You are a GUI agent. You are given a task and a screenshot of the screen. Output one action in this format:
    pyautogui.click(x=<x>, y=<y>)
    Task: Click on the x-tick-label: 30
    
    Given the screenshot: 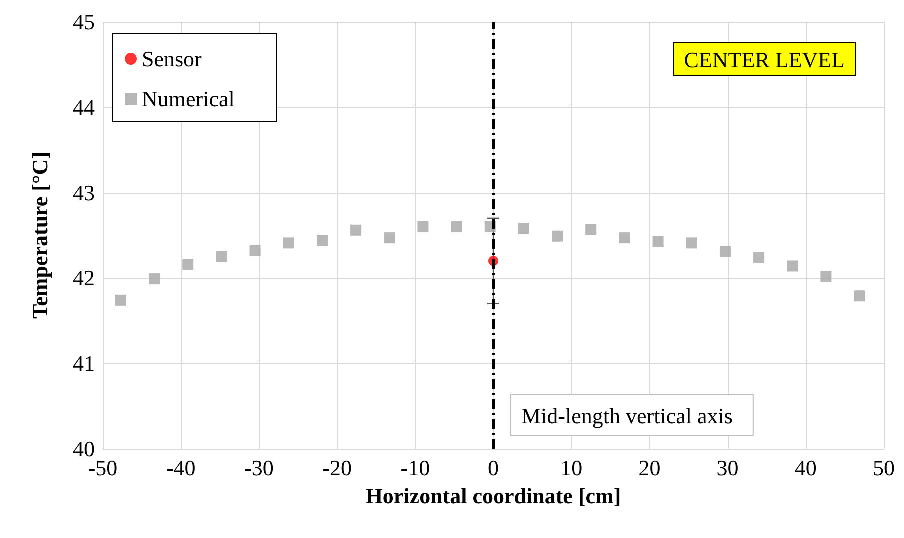 What is the action you would take?
    pyautogui.click(x=727, y=468)
    